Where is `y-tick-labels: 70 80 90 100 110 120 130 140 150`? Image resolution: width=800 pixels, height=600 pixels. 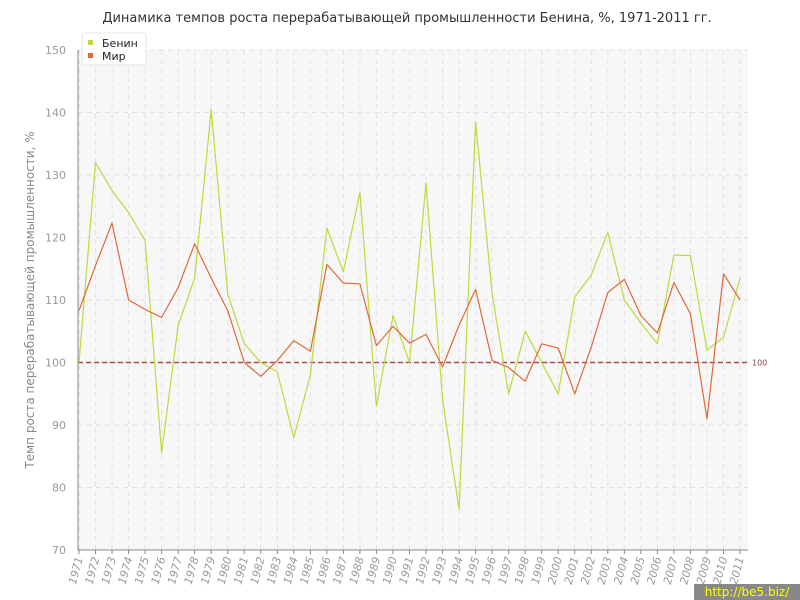
y-tick-labels: 70 80 90 100 110 120 130 140 150 is located at coordinates (55, 300).